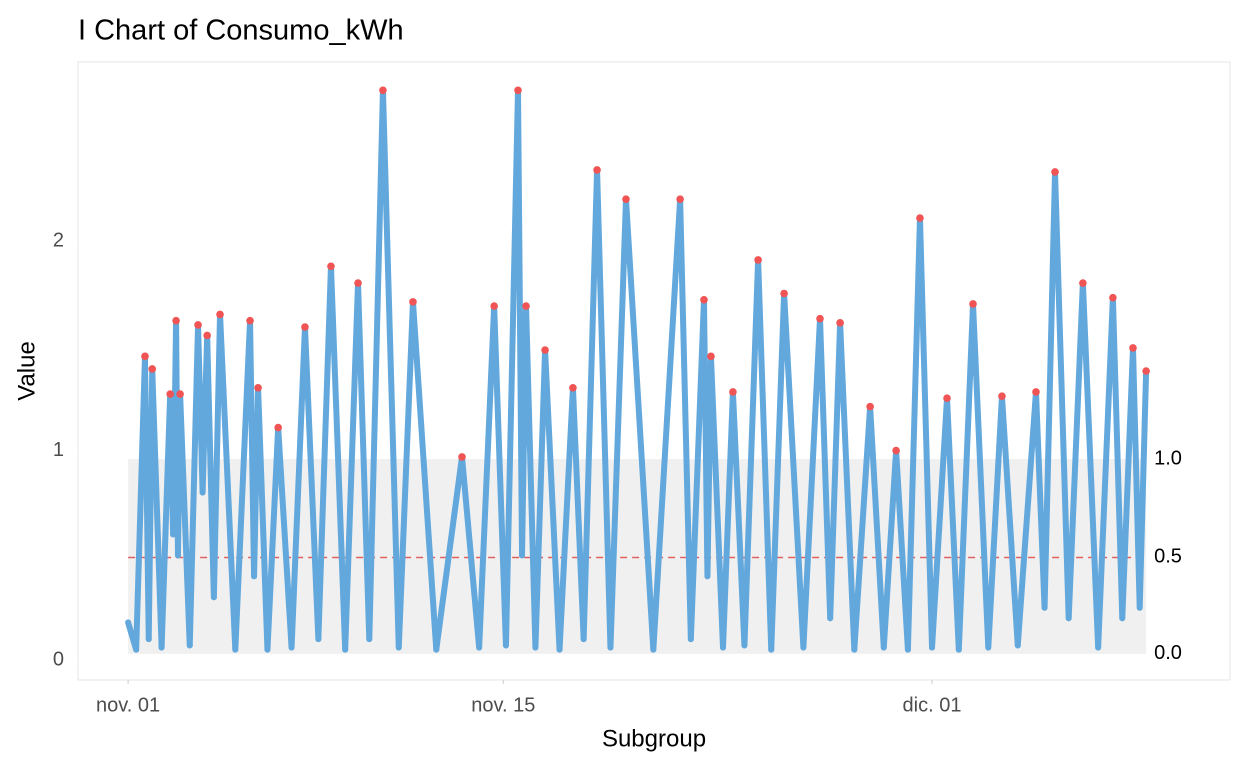 The image size is (1248, 768). Describe the element at coordinates (932, 705) in the screenshot. I see `x-tick-label: dic. 01` at that location.